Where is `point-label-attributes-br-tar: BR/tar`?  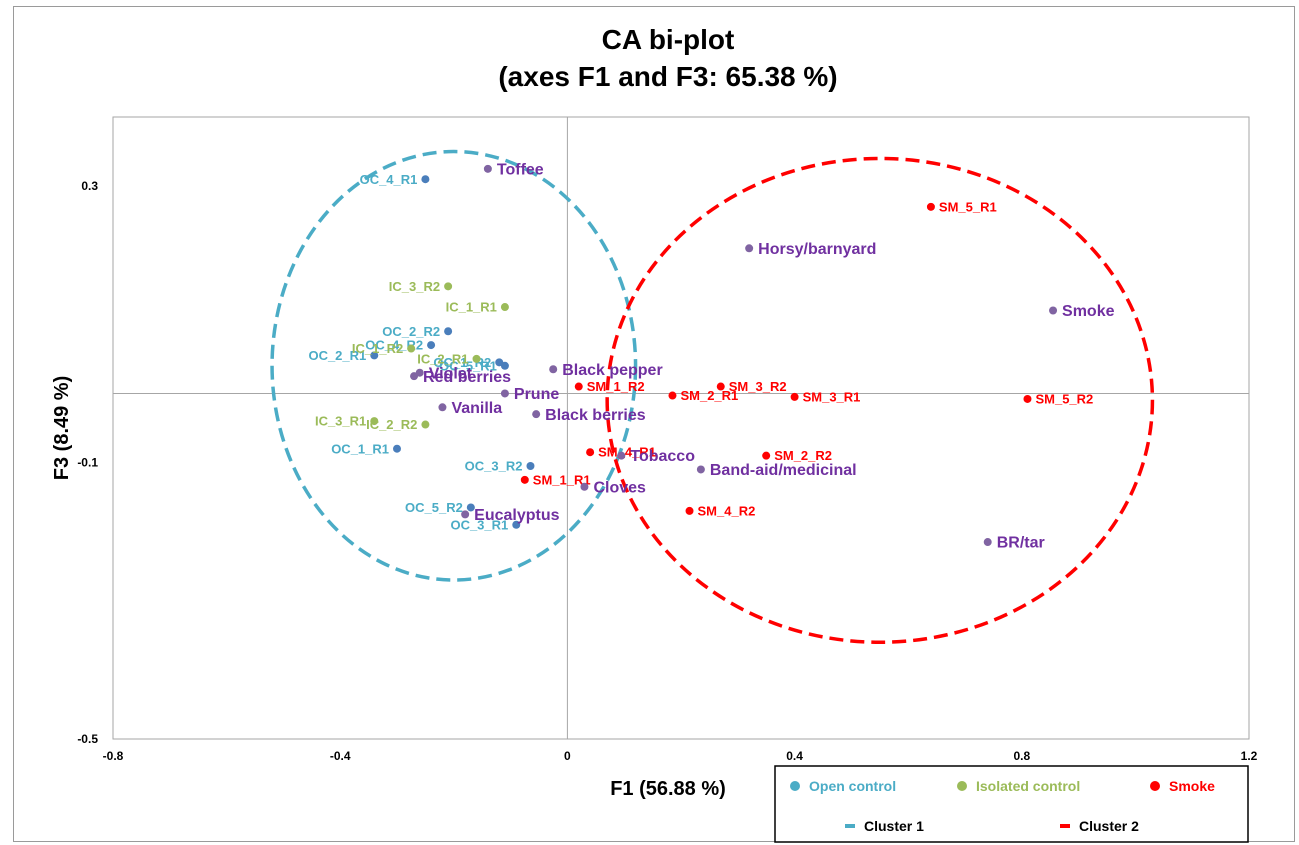 point-label-attributes-br-tar: BR/tar is located at coordinates (1021, 543).